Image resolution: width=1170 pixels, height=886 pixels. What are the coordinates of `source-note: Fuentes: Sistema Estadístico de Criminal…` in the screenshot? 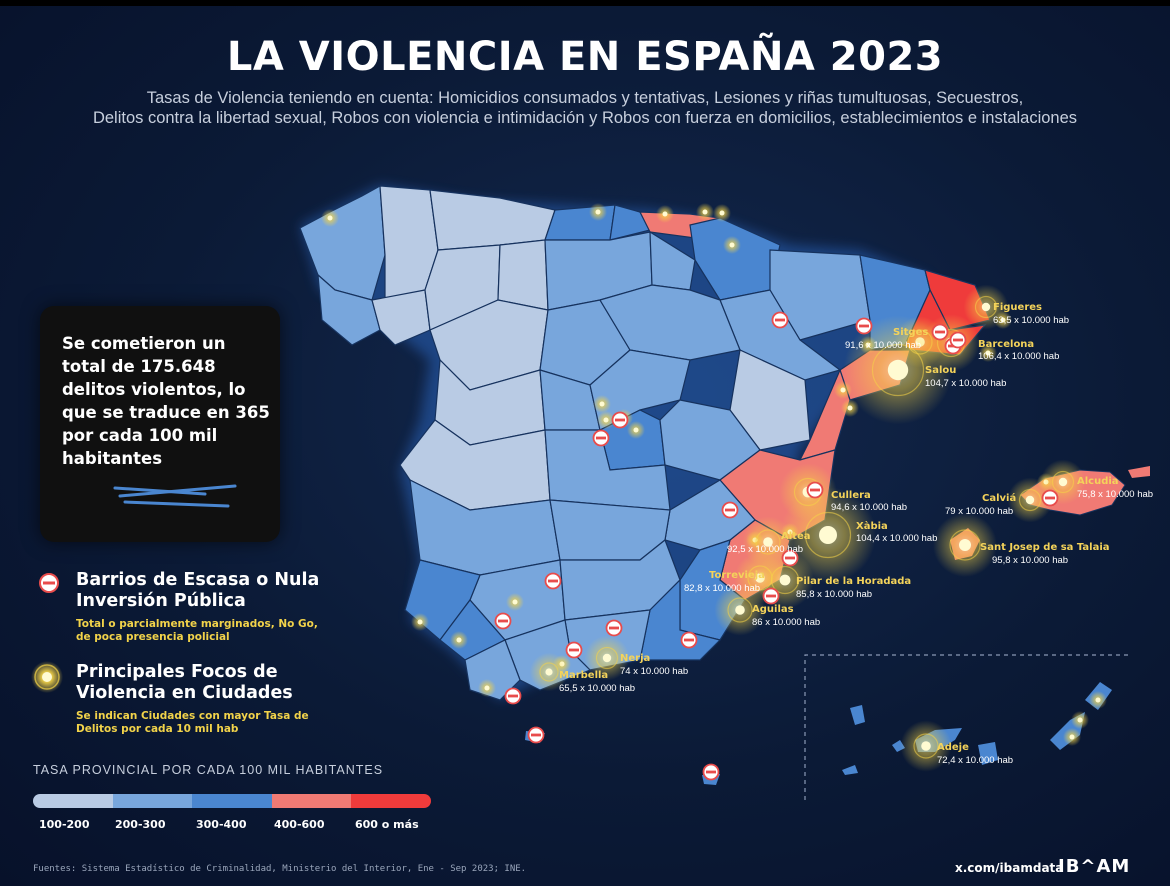 It's located at (280, 869).